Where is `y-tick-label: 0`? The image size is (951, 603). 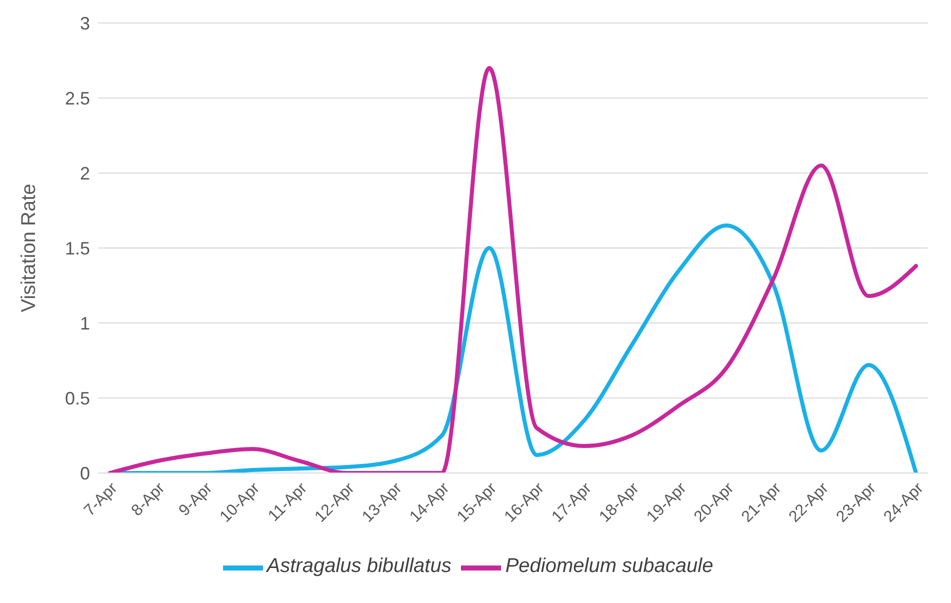
y-tick-label: 0 is located at coordinates (85, 473).